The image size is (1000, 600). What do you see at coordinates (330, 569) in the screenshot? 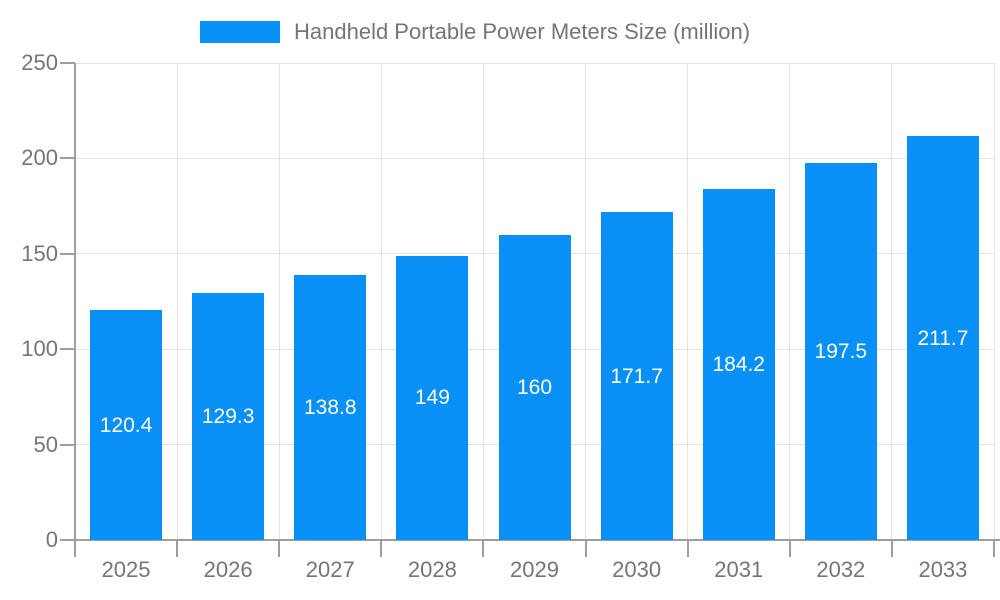
I see `x-tick-label: 2027` at bounding box center [330, 569].